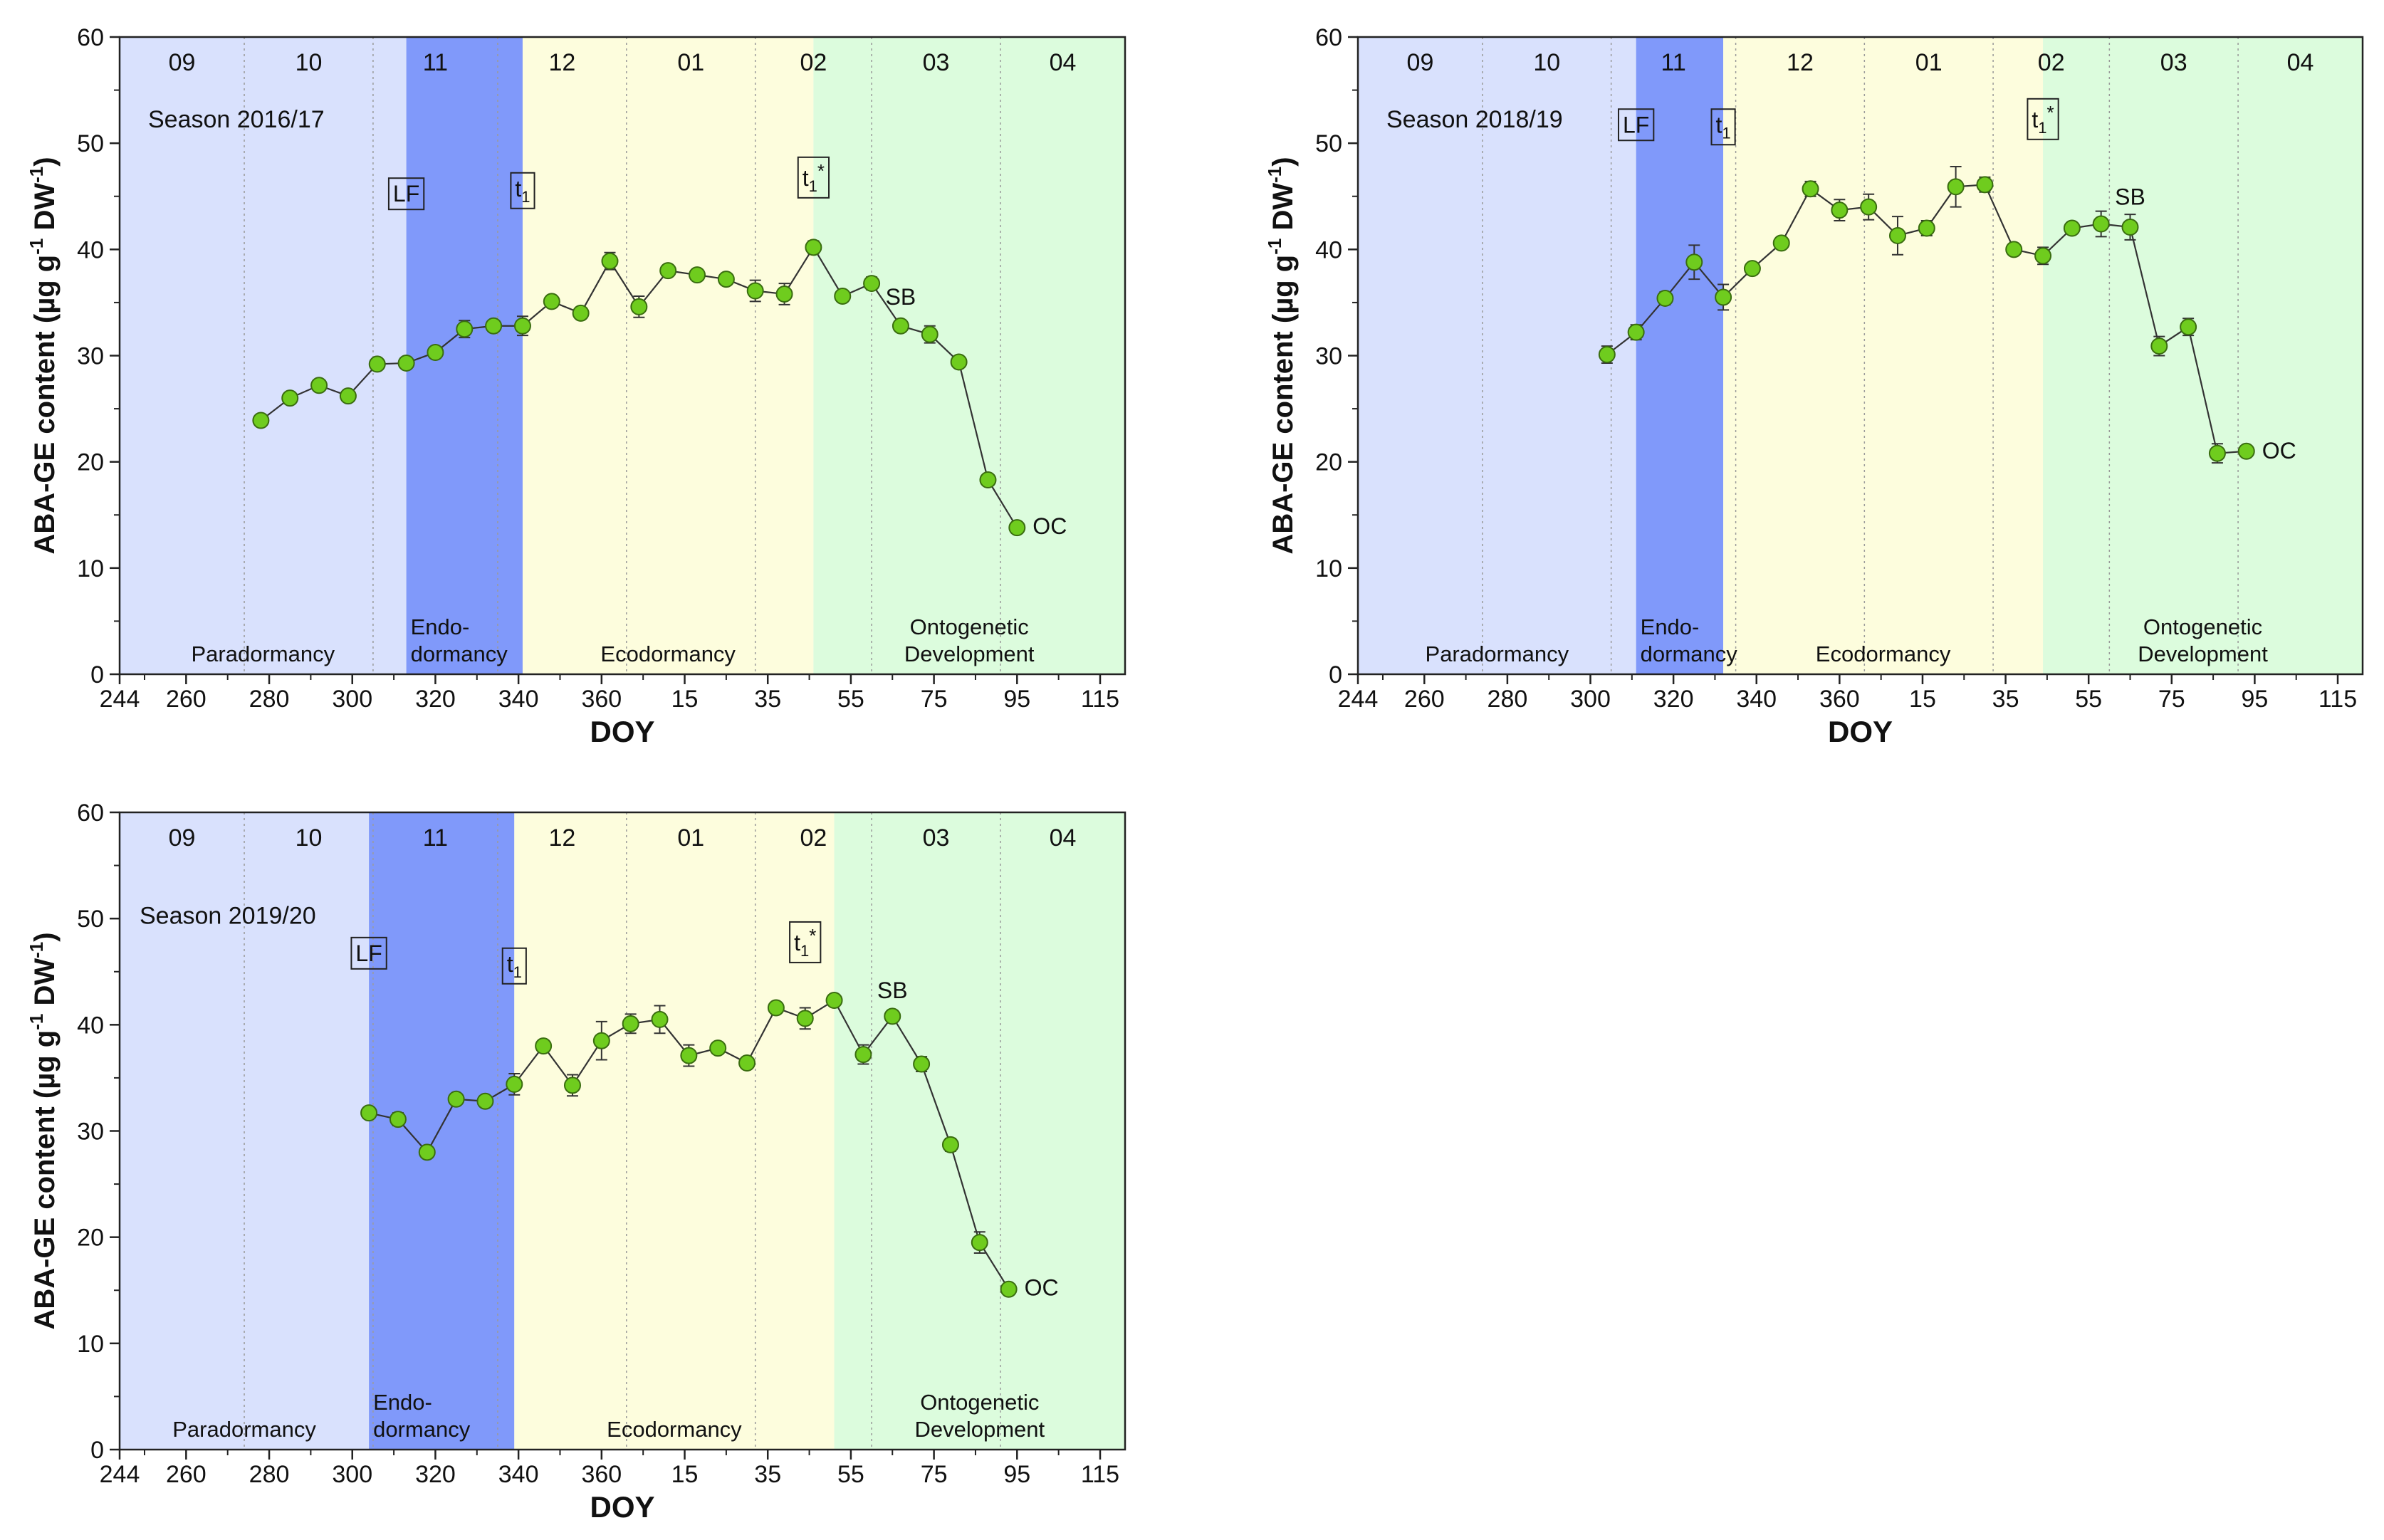 The width and height of the screenshot is (2384, 1540). I want to click on y-axis-title-part: ), so click(1283, 161).